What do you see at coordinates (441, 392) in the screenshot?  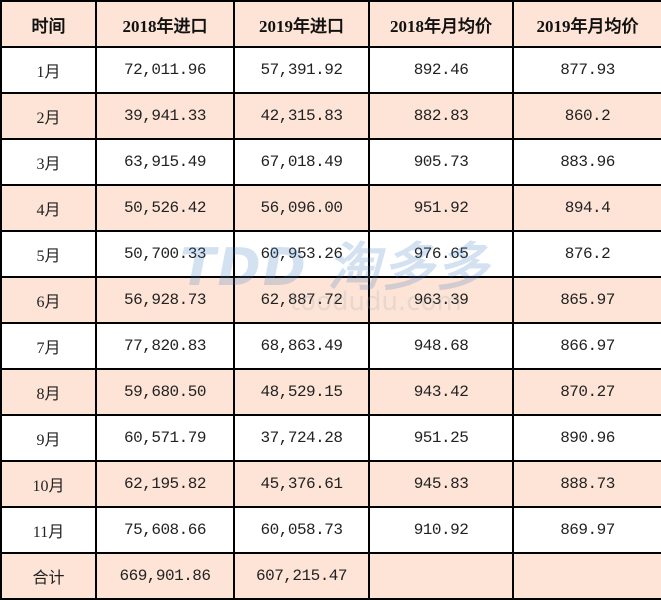 I see `value-cell: 943.42` at bounding box center [441, 392].